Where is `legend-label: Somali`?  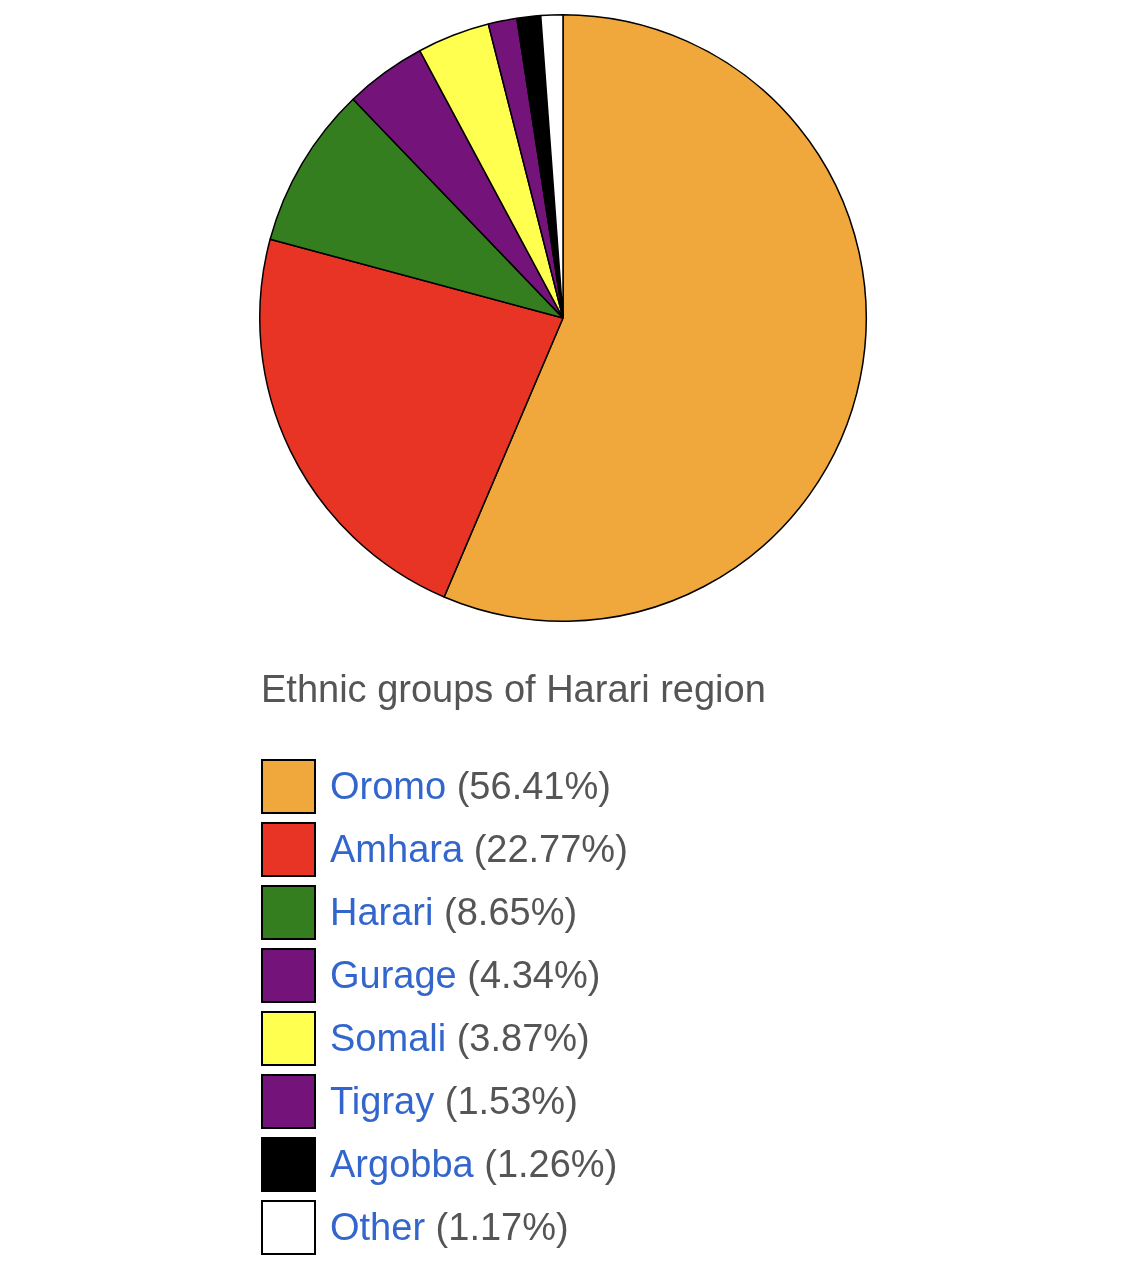
legend-label: Somali is located at coordinates (388, 1038).